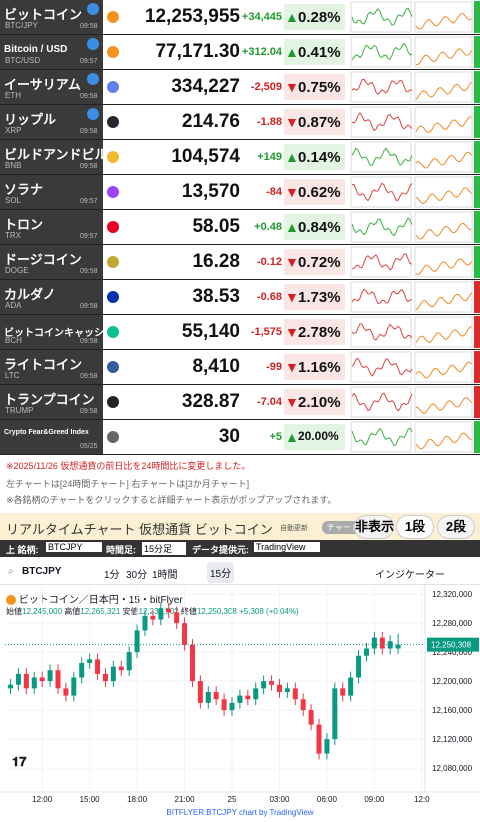 This screenshot has height=822, width=480. What do you see at coordinates (43, 14) in the screenshot?
I see `coin-name: ビットコイン` at bounding box center [43, 14].